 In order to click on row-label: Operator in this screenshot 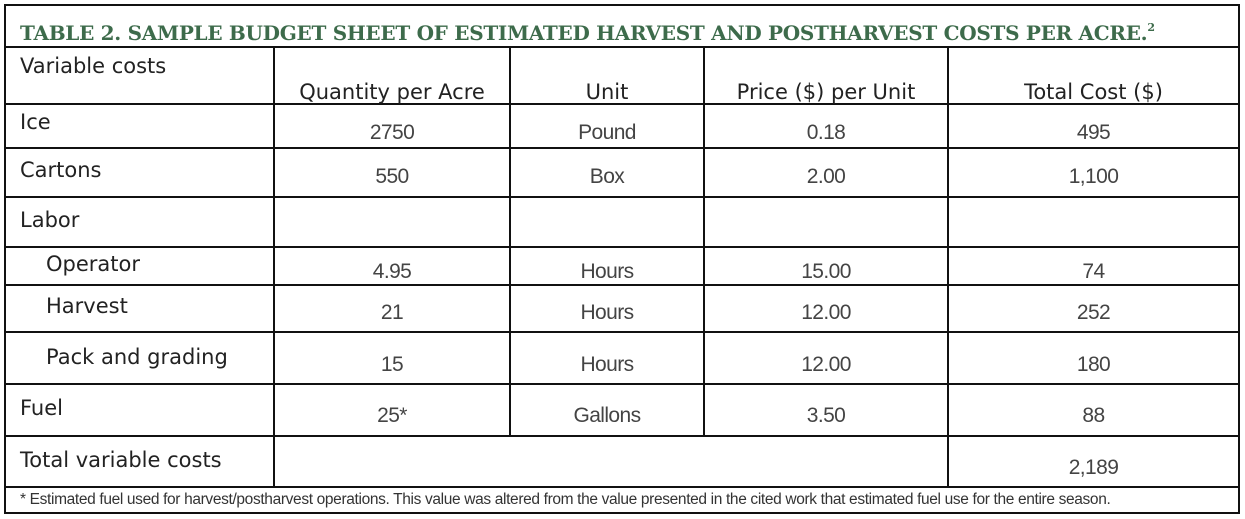, I will do `click(140, 266)`.